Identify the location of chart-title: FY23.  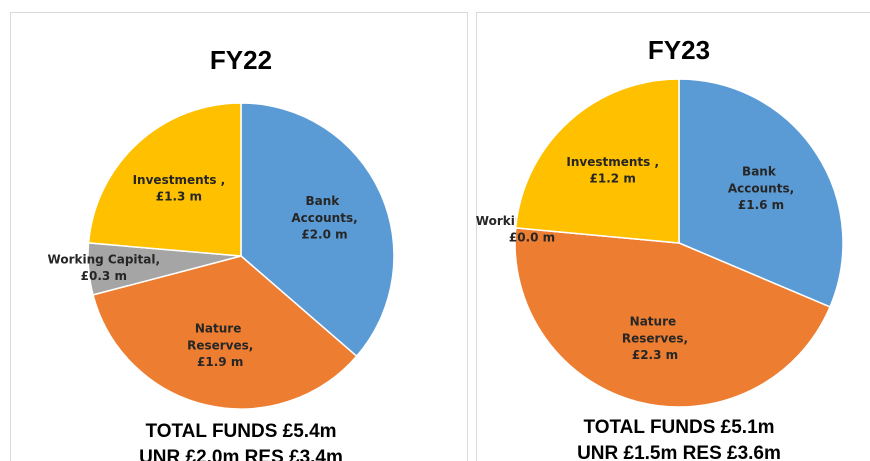
(679, 50).